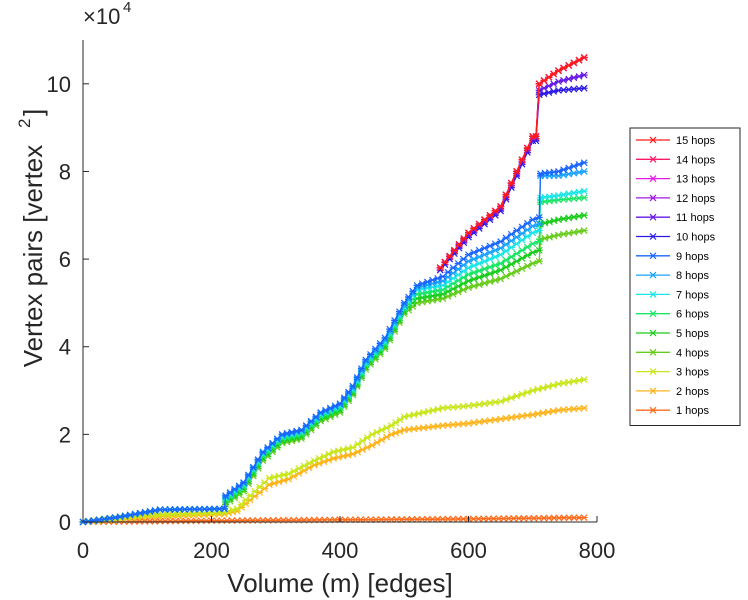 The image size is (748, 600). I want to click on y-tick-label: 6, so click(65, 259).